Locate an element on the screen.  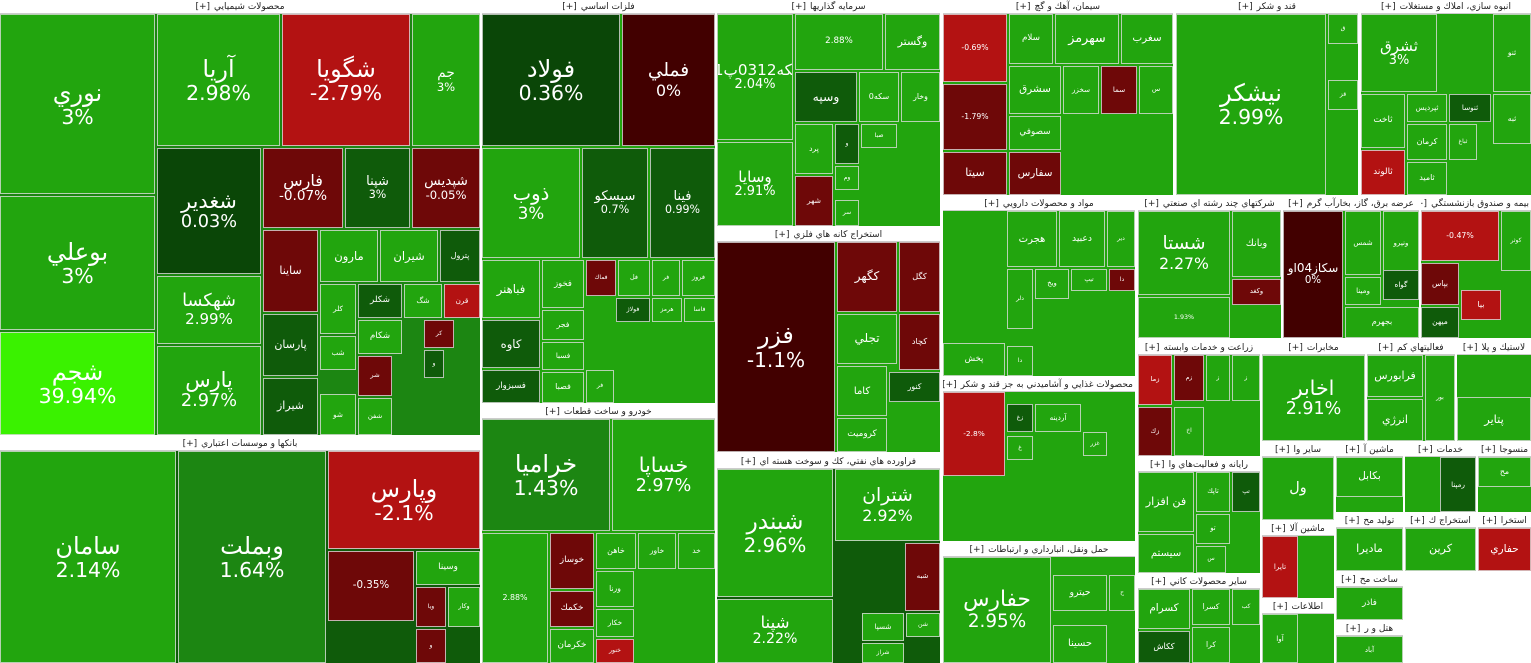
stock-tile: ثشرق 3% is located at coordinates (1399, 53).